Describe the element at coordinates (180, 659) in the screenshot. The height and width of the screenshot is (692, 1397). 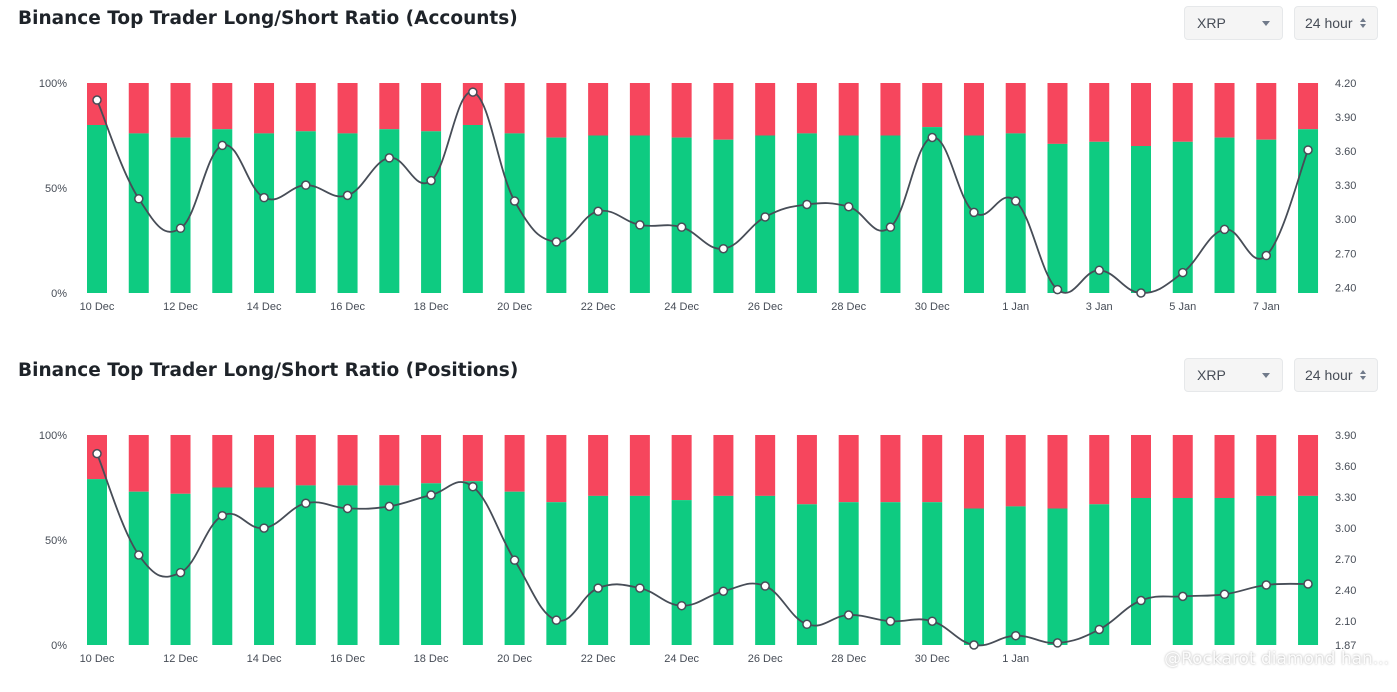
I see `x-tick-label: 12 Dec` at that location.